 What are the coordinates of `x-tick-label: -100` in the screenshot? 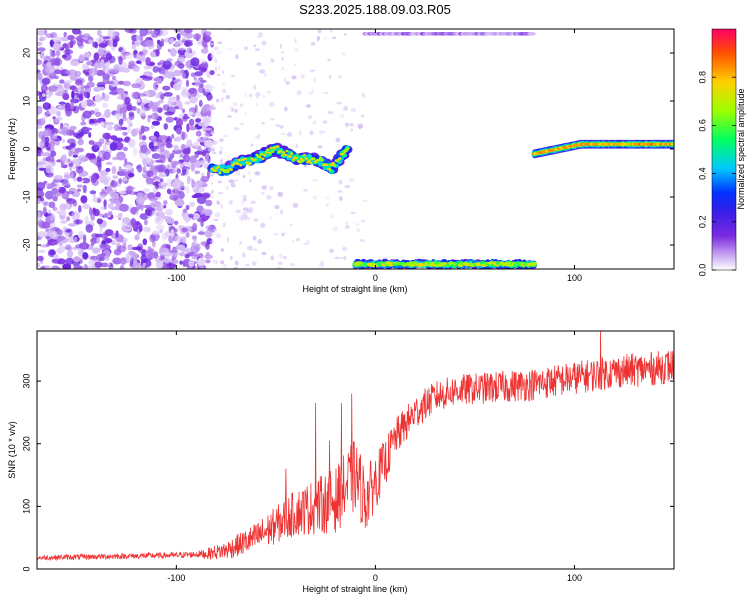 It's located at (176, 278).